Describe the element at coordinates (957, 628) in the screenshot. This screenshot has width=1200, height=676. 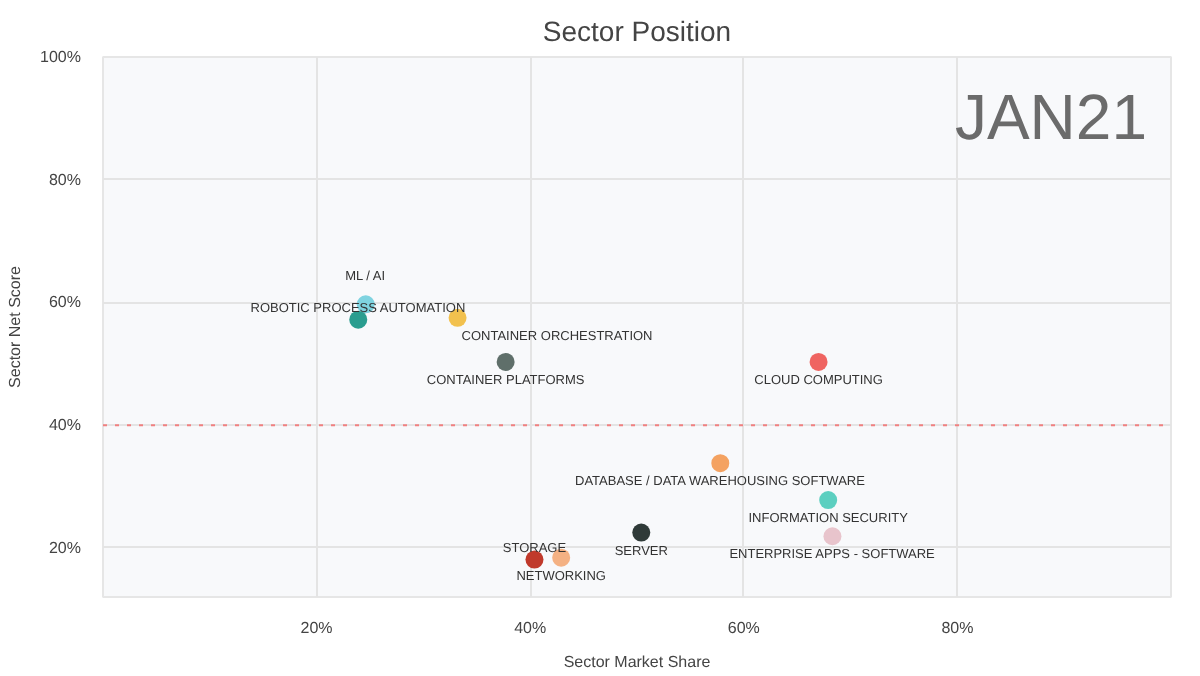
I see `x-tick-label: 80%` at that location.